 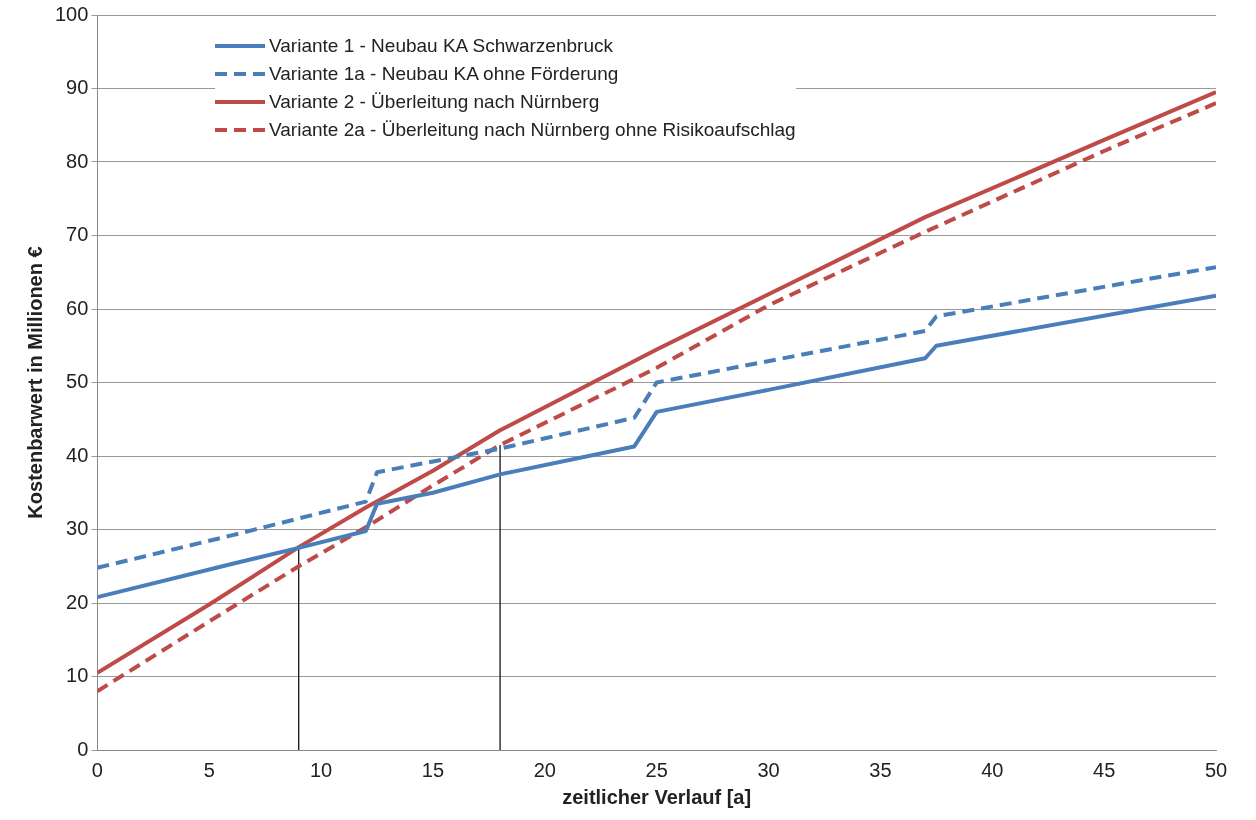 What do you see at coordinates (434, 102) in the screenshot?
I see `legend-label: Variante 2 - Überleitung nach Nürnberg` at bounding box center [434, 102].